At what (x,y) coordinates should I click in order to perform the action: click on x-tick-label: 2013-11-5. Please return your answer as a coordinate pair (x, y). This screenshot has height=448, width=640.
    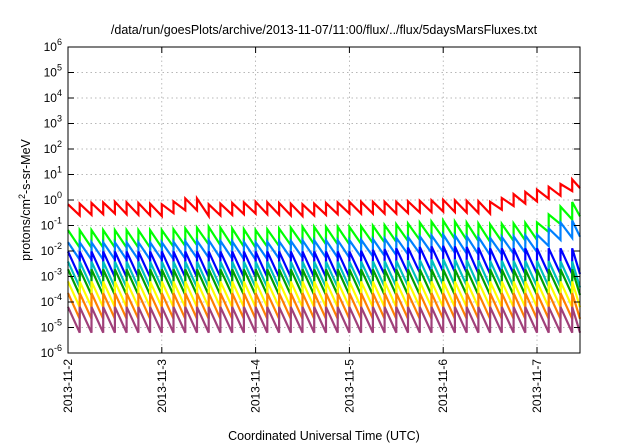
    Looking at the image, I should click on (349, 386).